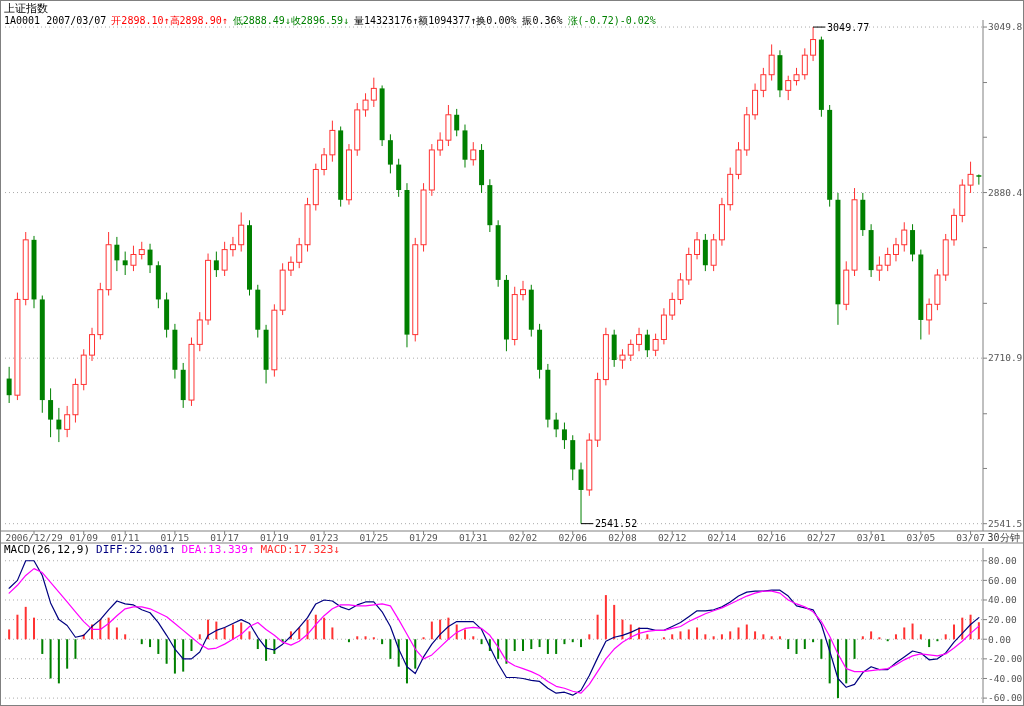  What do you see at coordinates (291, 20) in the screenshot?
I see `annotation: 低2888.49↓收2896.59↓` at bounding box center [291, 20].